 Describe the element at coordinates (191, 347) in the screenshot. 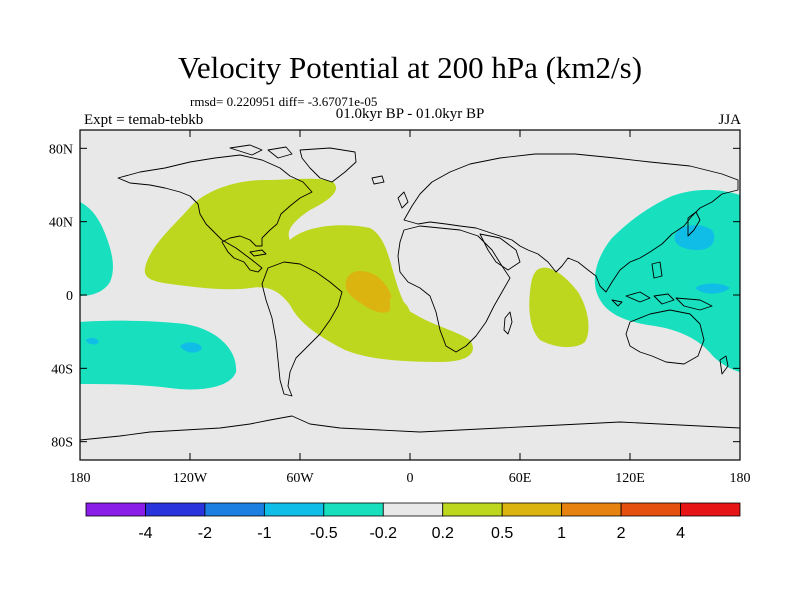

I see `region-south-pacific-minimum` at that location.